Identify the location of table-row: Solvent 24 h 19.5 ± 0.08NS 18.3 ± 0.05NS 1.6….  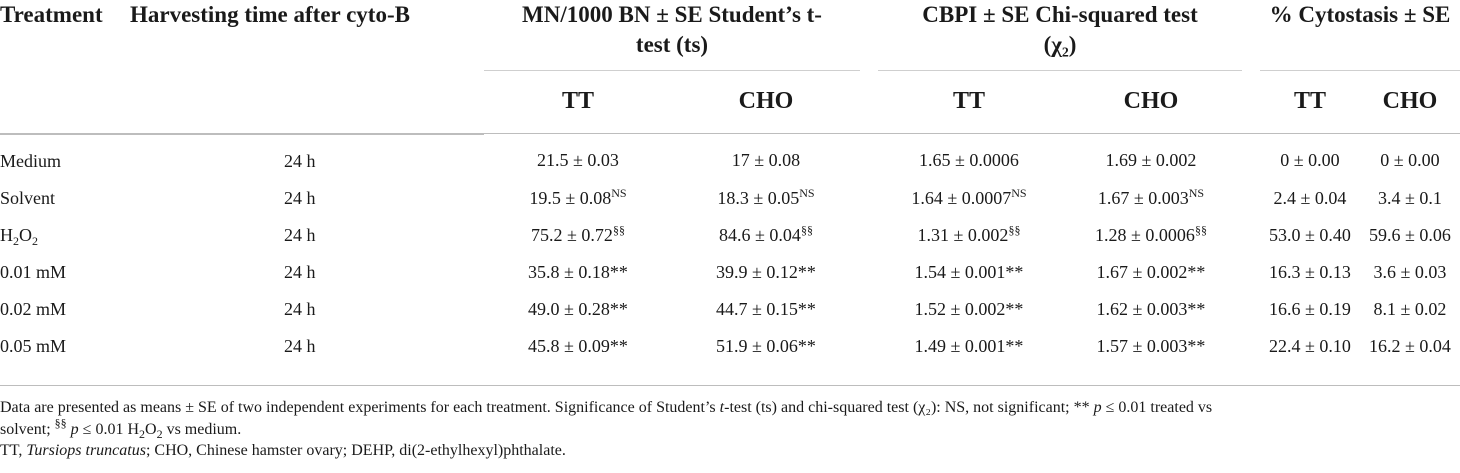
(730, 198).